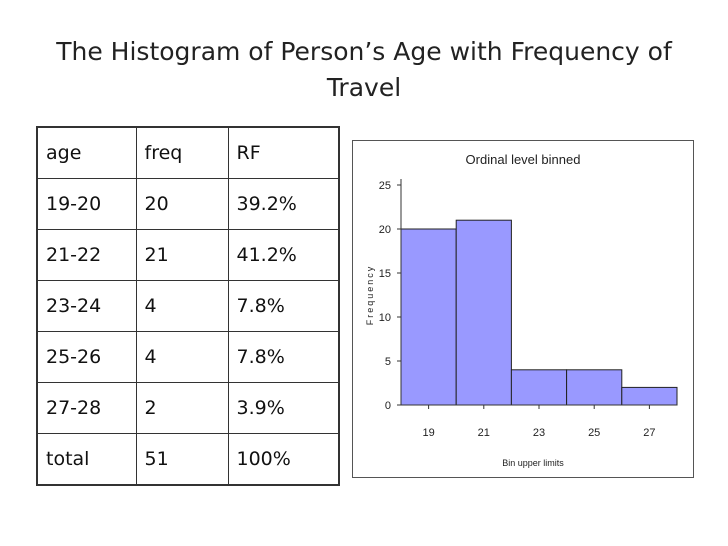 Image resolution: width=728 pixels, height=546 pixels. What do you see at coordinates (283, 408) in the screenshot?
I see `cell-rf: 3.9%` at bounding box center [283, 408].